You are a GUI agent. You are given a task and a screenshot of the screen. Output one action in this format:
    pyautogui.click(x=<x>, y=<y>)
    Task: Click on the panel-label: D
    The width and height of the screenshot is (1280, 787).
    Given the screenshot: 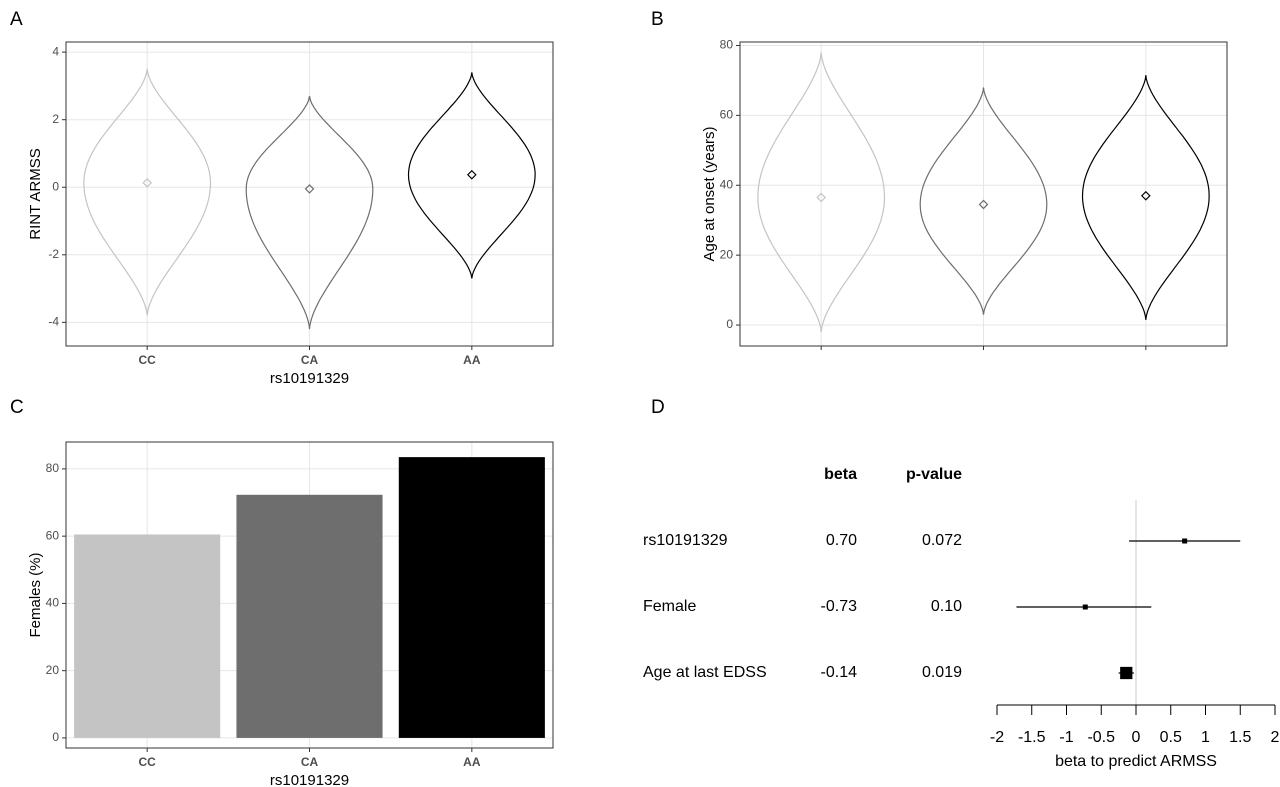 What is the action you would take?
    pyautogui.click(x=658, y=407)
    